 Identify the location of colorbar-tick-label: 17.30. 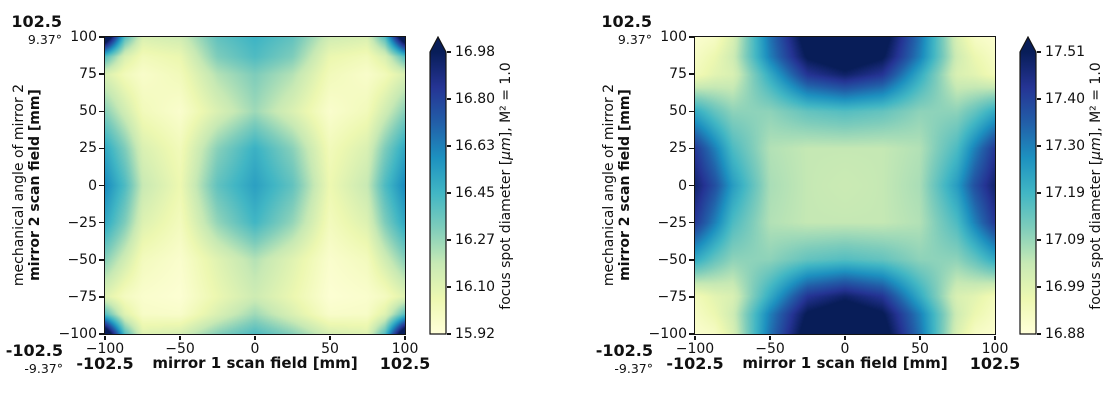
(1065, 146).